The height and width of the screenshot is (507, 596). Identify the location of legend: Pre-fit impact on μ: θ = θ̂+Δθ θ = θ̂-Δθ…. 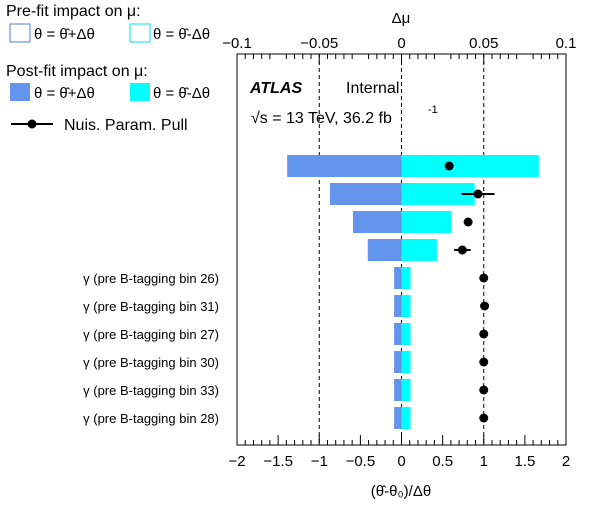
(108, 68).